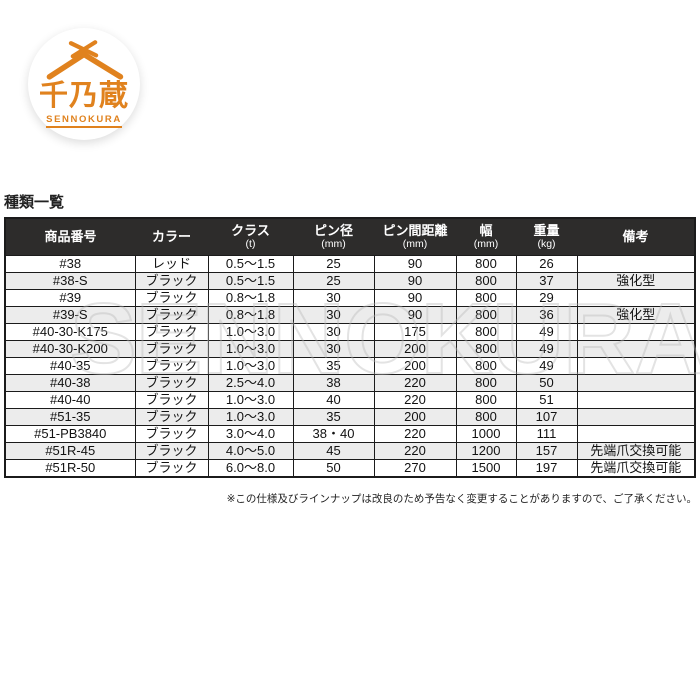 The image size is (700, 700). What do you see at coordinates (636, 451) in the screenshot?
I see `table-cell: 先端爪交換可能` at bounding box center [636, 451].